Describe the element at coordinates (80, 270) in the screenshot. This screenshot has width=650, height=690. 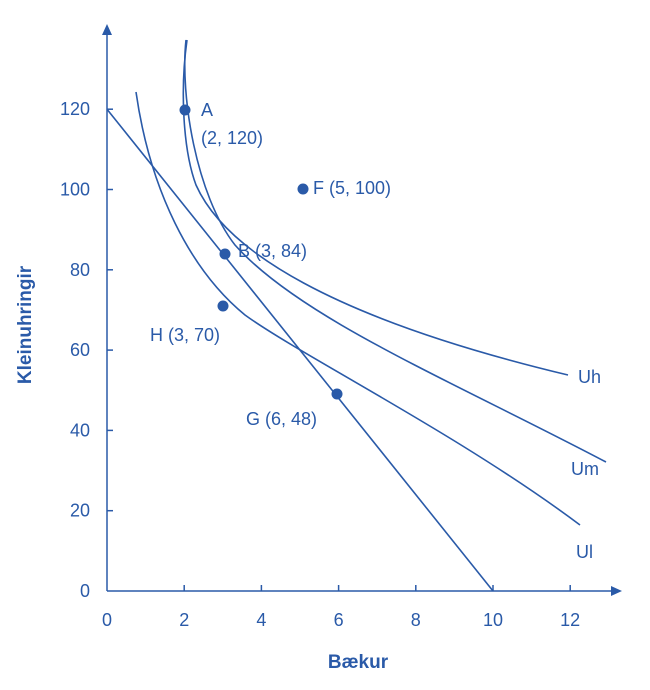
I see `y-tick-label: 80` at that location.